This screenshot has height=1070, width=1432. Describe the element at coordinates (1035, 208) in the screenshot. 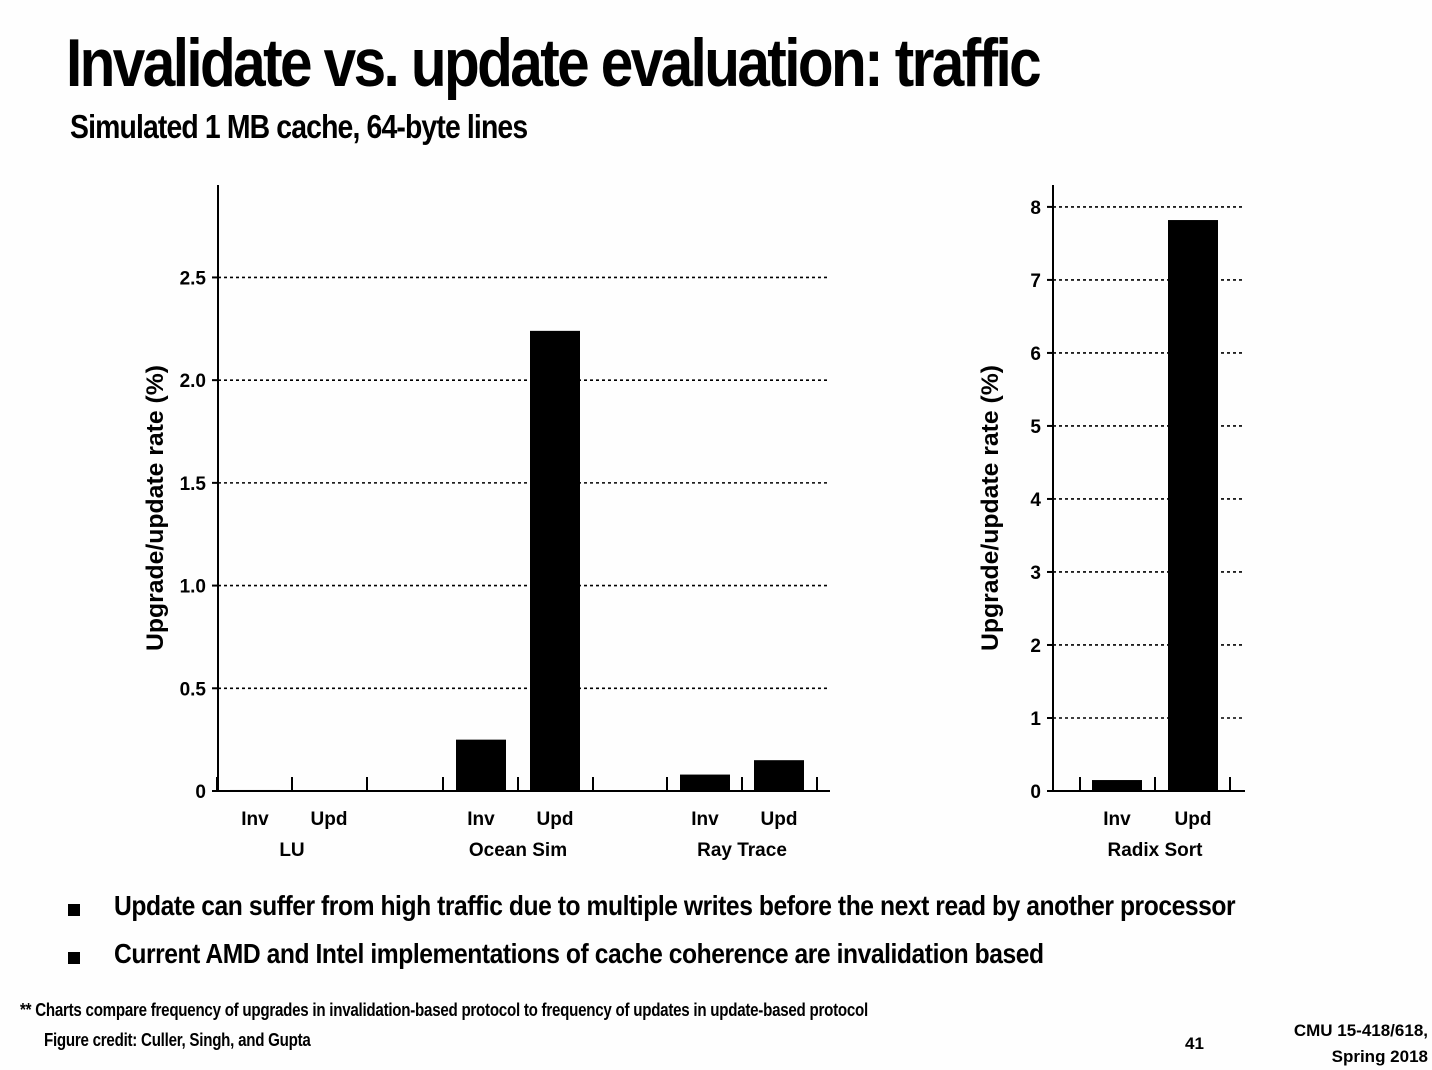

I see `y-tick-label: 8` at that location.